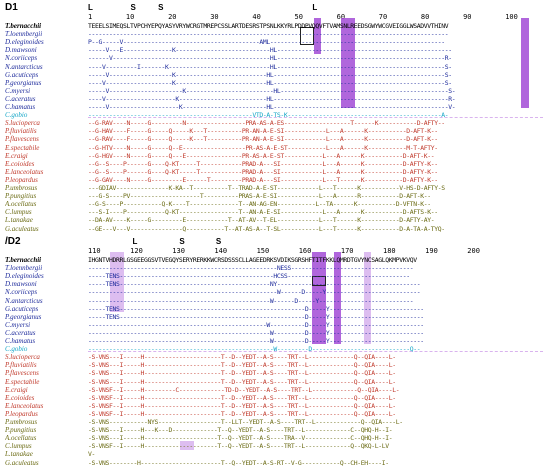 The width and height of the screenshot is (550, 468). What do you see at coordinates (24, 300) in the screenshot?
I see `species-name: N.antarcticus` at bounding box center [24, 300].